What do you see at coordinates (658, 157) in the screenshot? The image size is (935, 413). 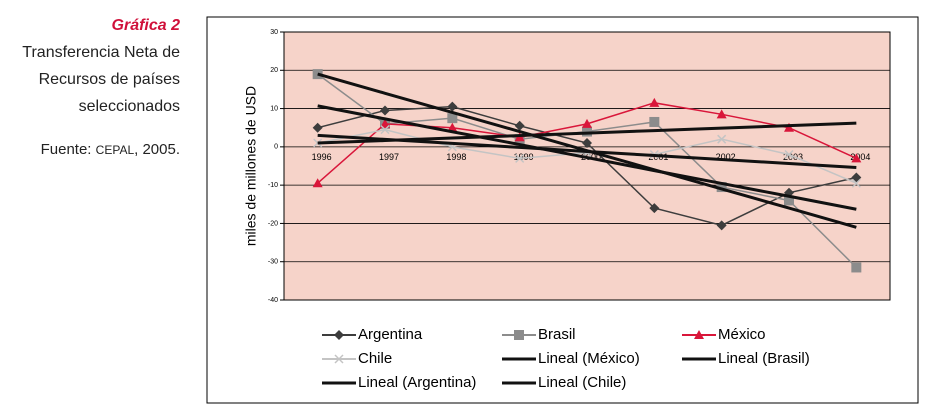 I see `x-tick-label: 2001` at bounding box center [658, 157].